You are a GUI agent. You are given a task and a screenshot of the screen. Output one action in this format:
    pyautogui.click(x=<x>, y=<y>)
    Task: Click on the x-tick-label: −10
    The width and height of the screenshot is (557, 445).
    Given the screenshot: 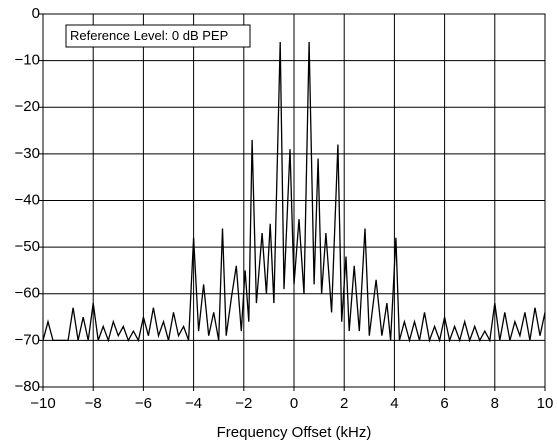 What is the action you would take?
    pyautogui.click(x=42, y=403)
    